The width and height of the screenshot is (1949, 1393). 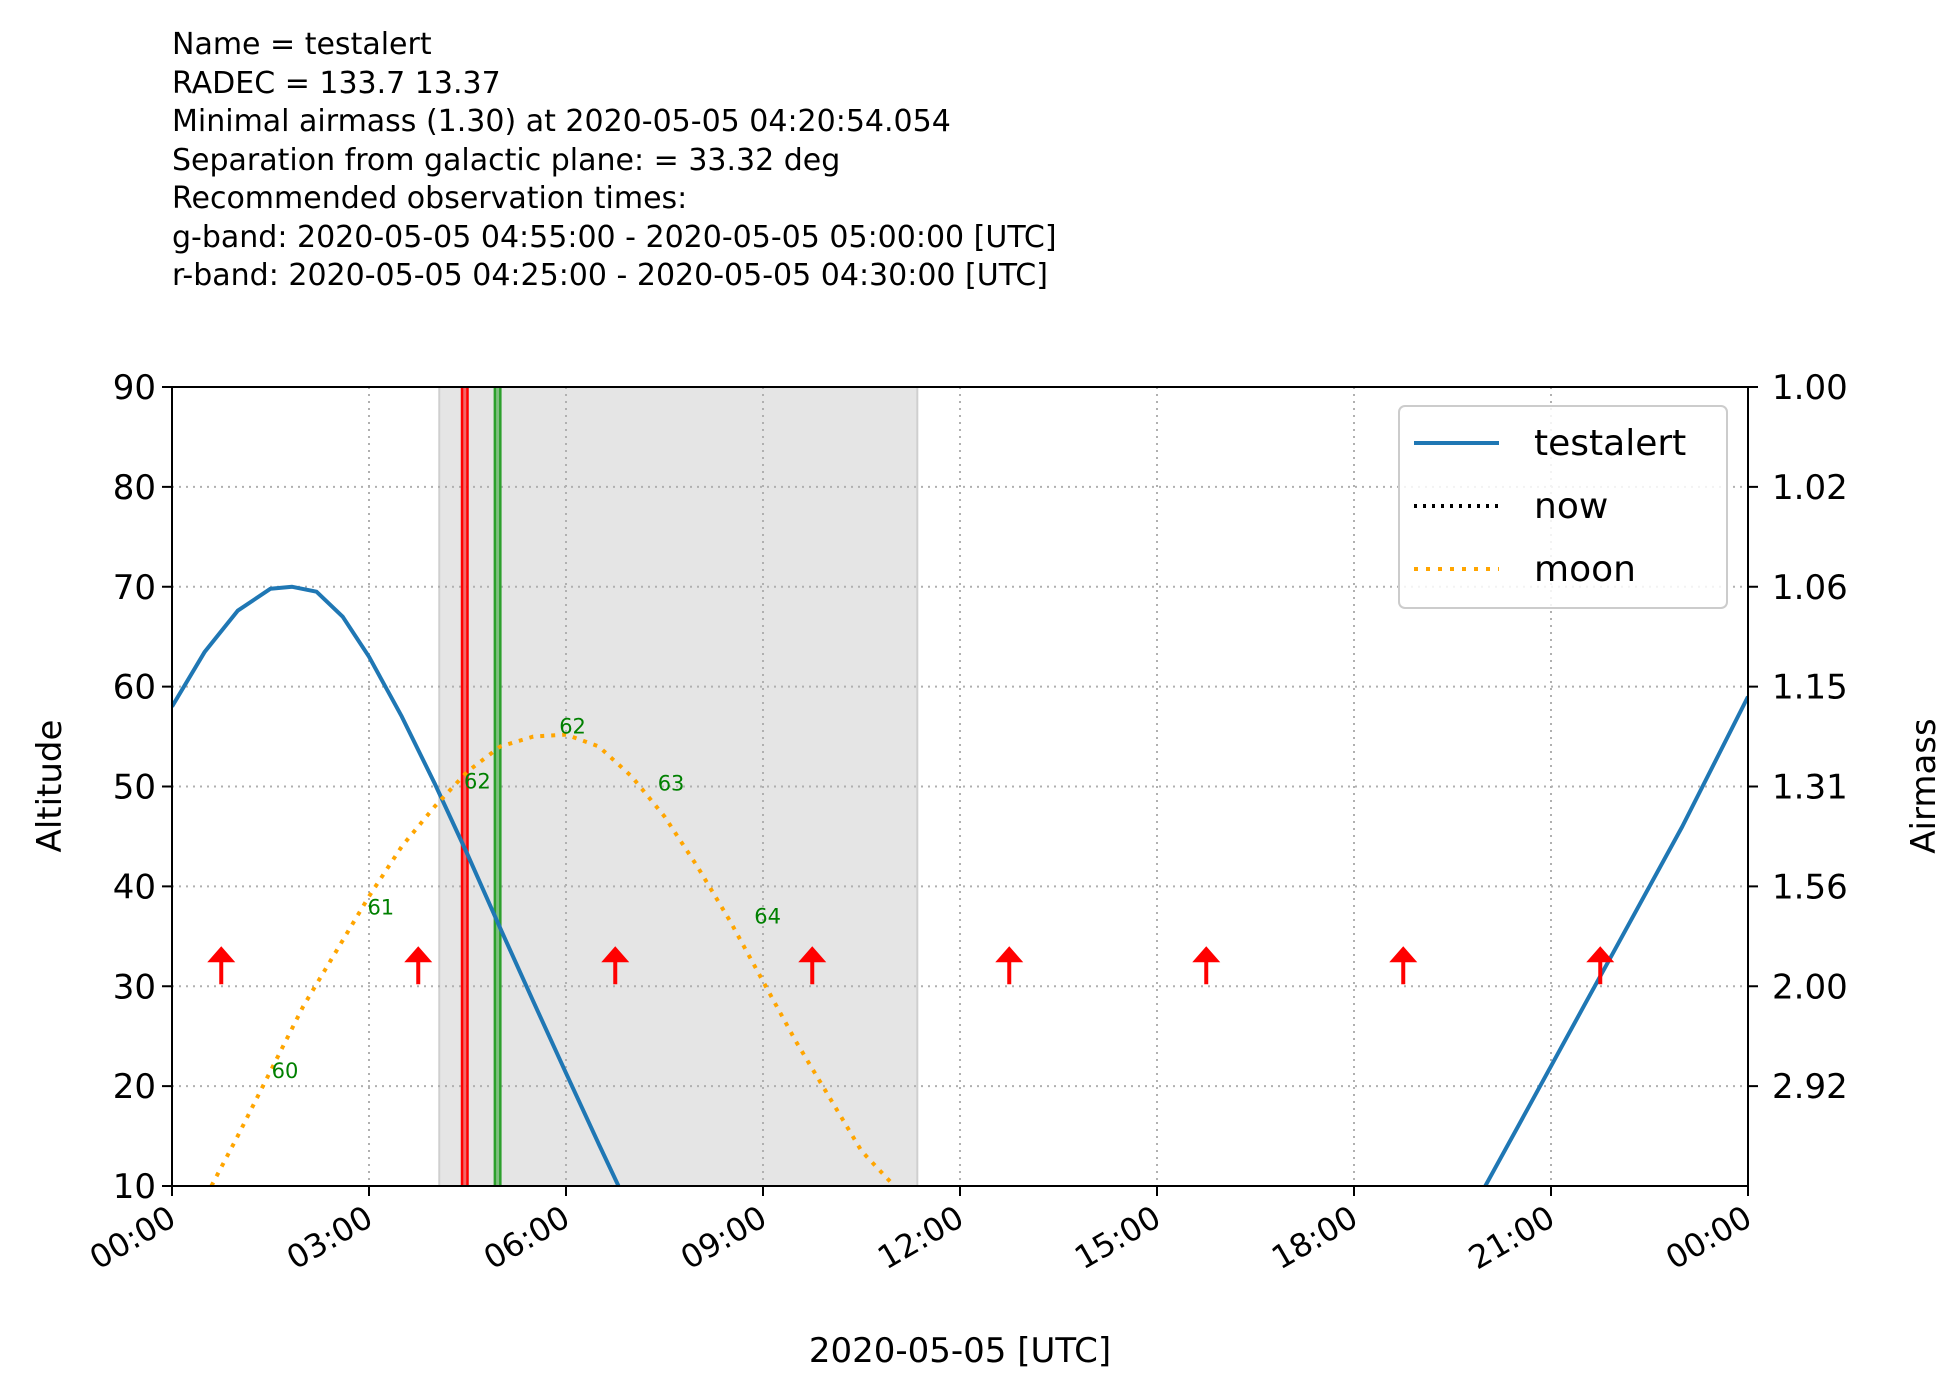 I want to click on y-tick-label: 50, so click(x=134, y=788).